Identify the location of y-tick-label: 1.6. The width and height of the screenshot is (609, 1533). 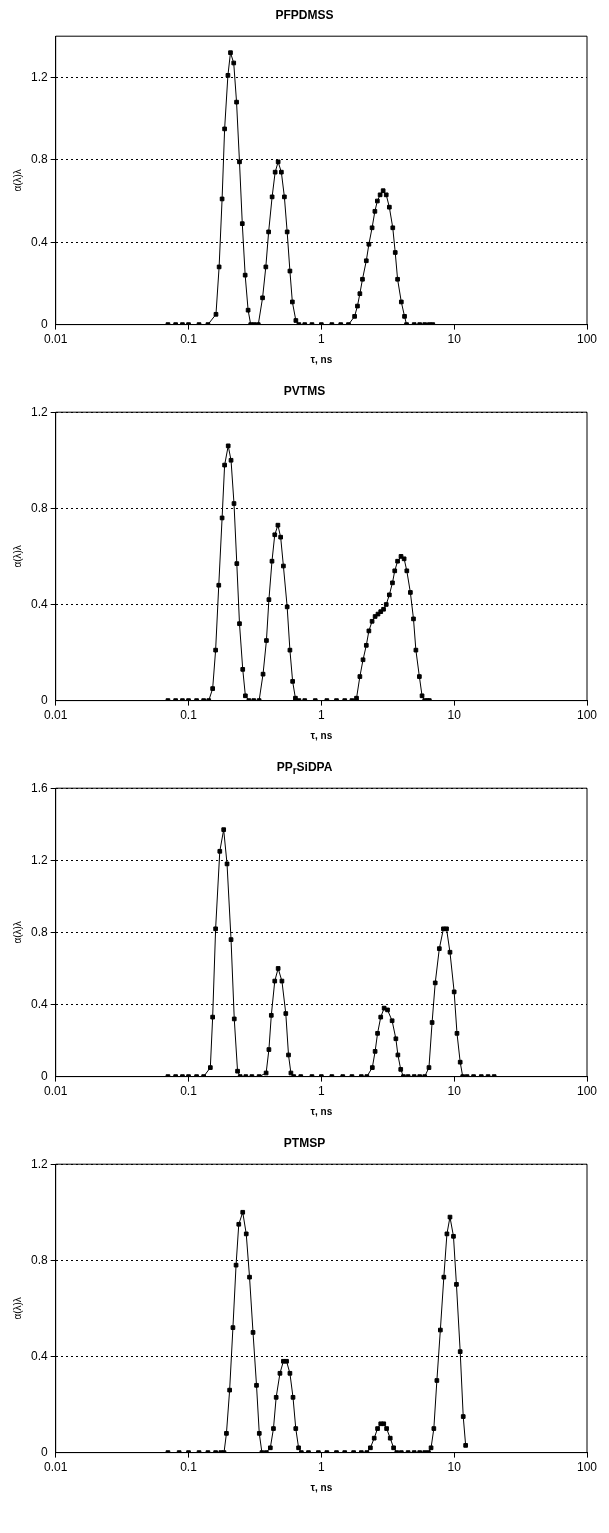
(39, 787).